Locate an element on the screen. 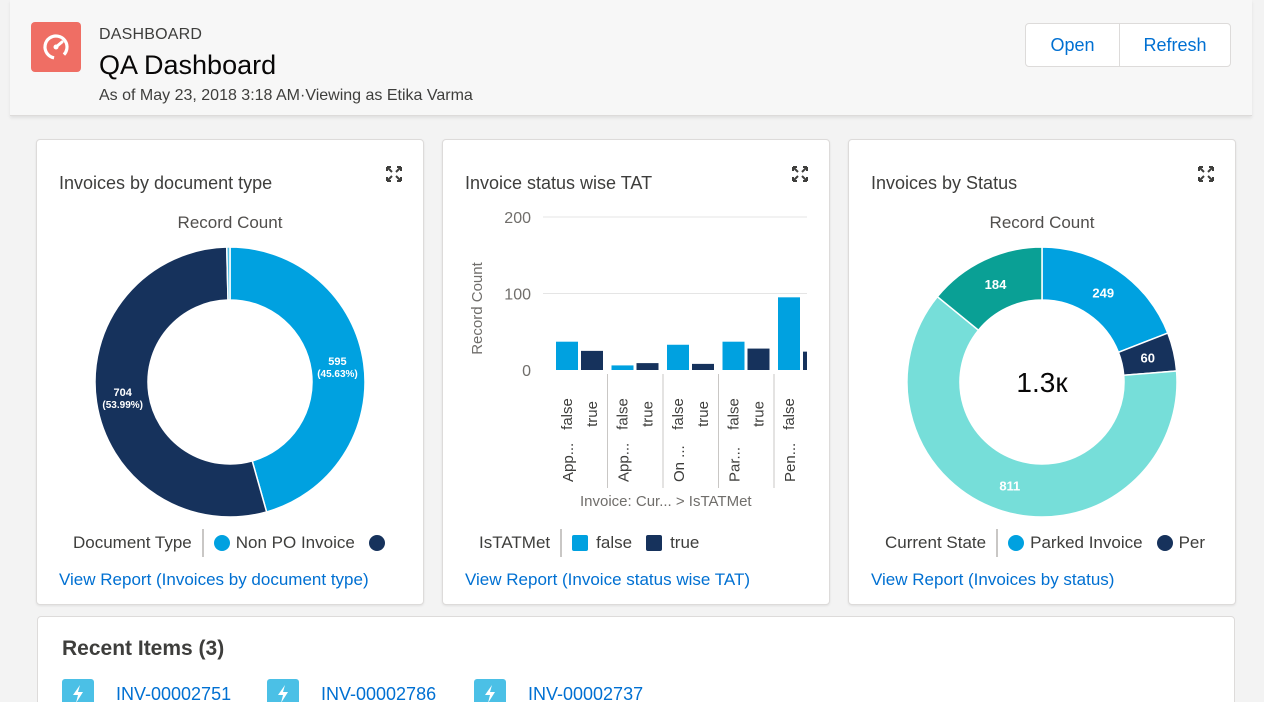 The height and width of the screenshot is (702, 1264). legend-title: Current State is located at coordinates (942, 543).